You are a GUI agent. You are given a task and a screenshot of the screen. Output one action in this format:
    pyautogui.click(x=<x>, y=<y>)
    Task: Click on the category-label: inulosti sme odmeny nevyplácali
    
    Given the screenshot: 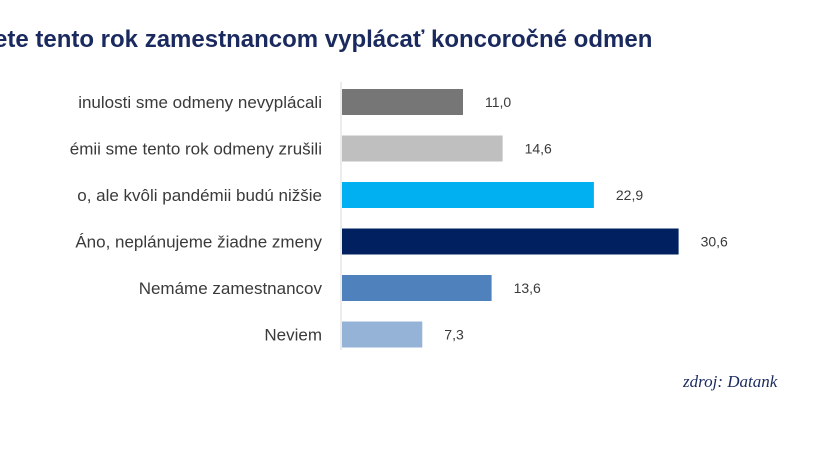 What is the action you would take?
    pyautogui.click(x=200, y=102)
    